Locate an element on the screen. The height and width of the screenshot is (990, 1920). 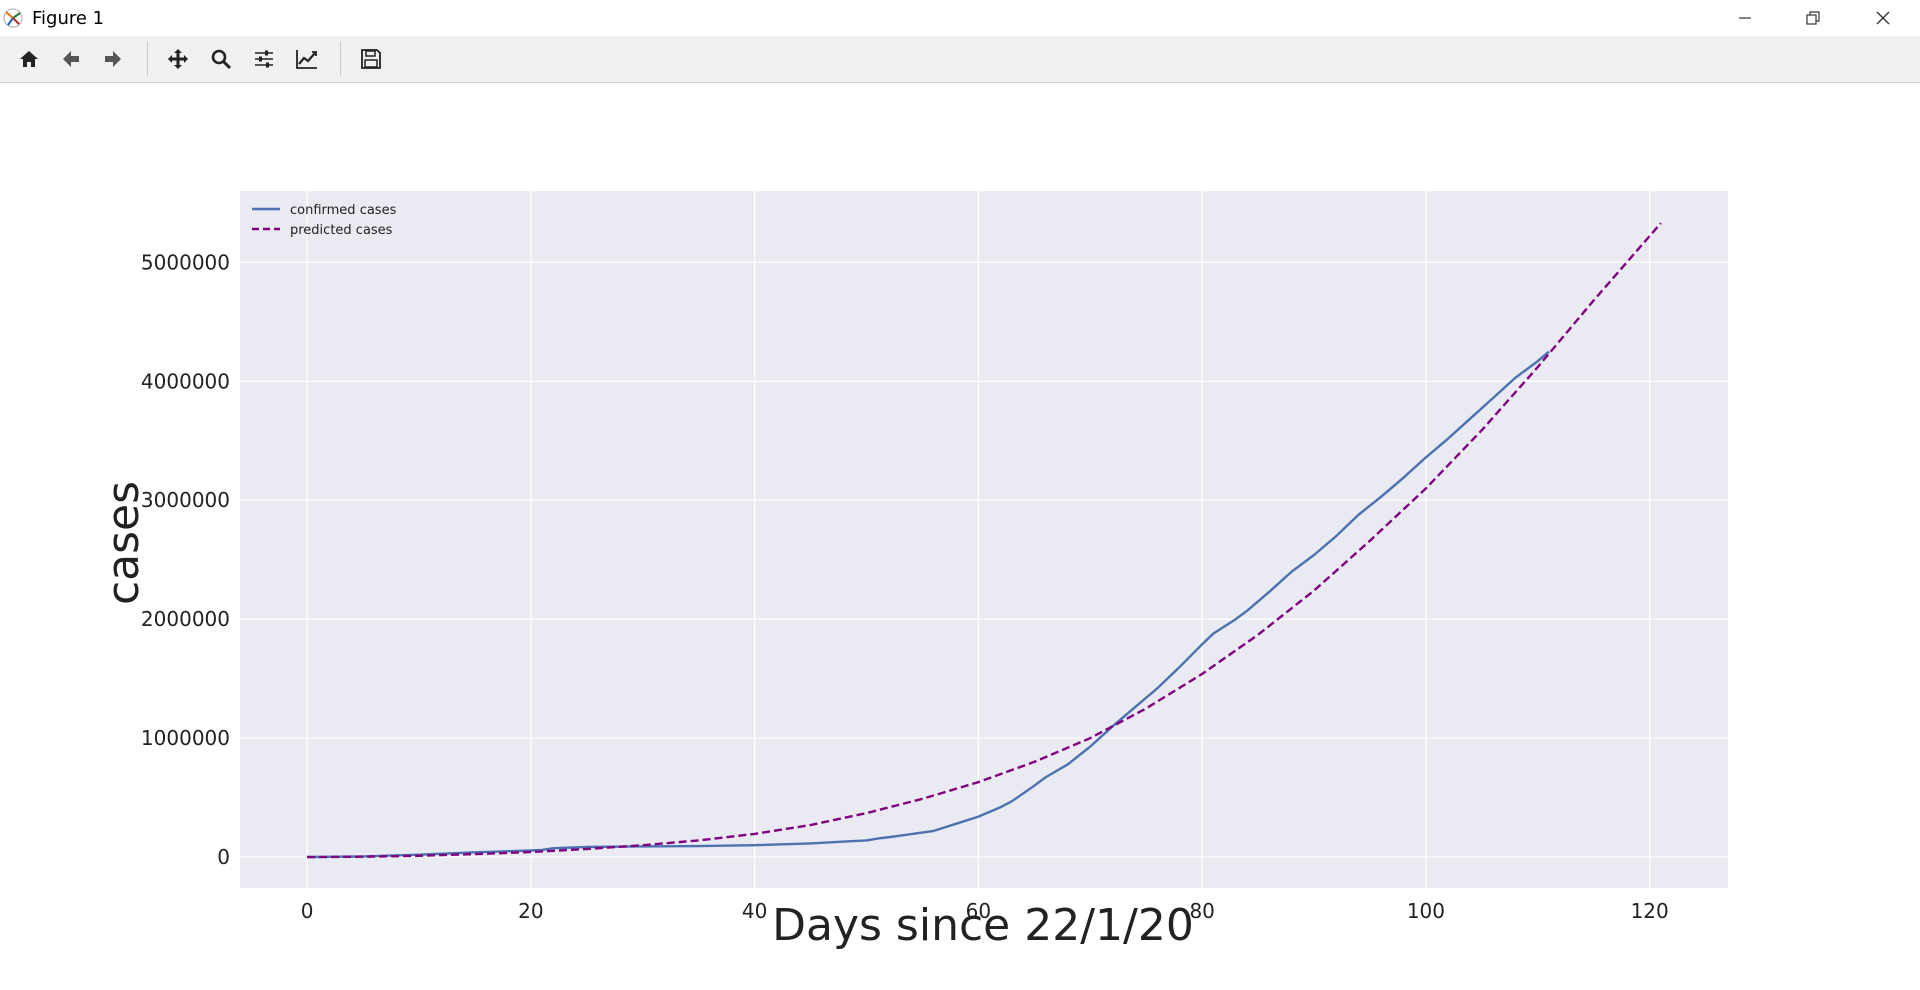
zoom-button is located at coordinates (221, 59).